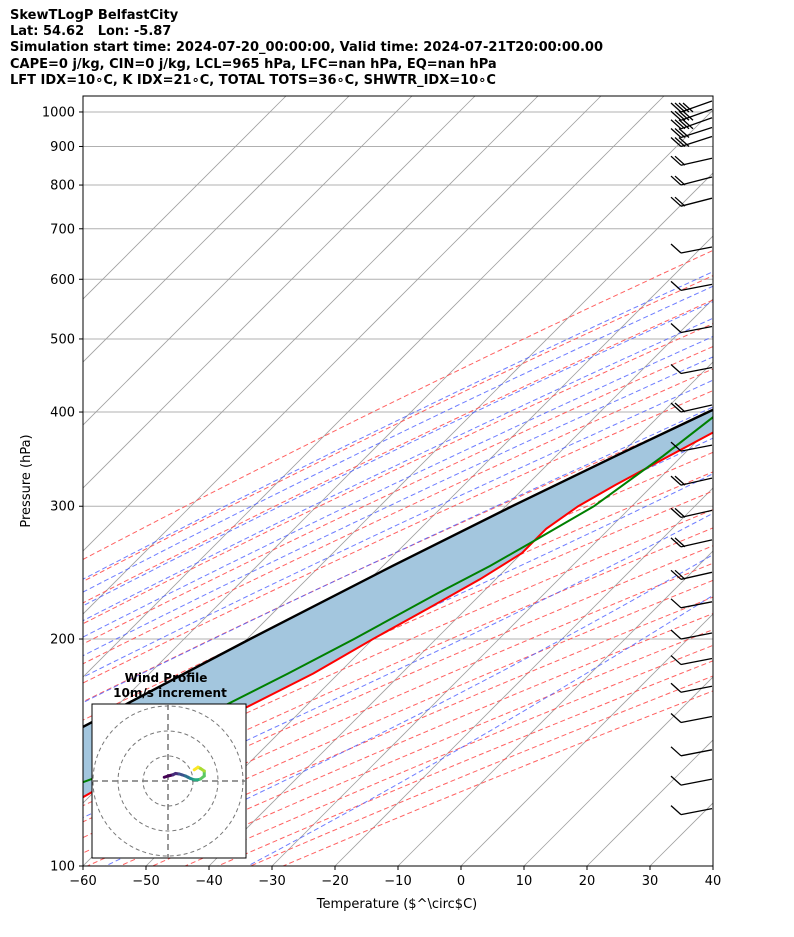  What do you see at coordinates (208, 881) in the screenshot?
I see `x-tick-label: −40` at bounding box center [208, 881].